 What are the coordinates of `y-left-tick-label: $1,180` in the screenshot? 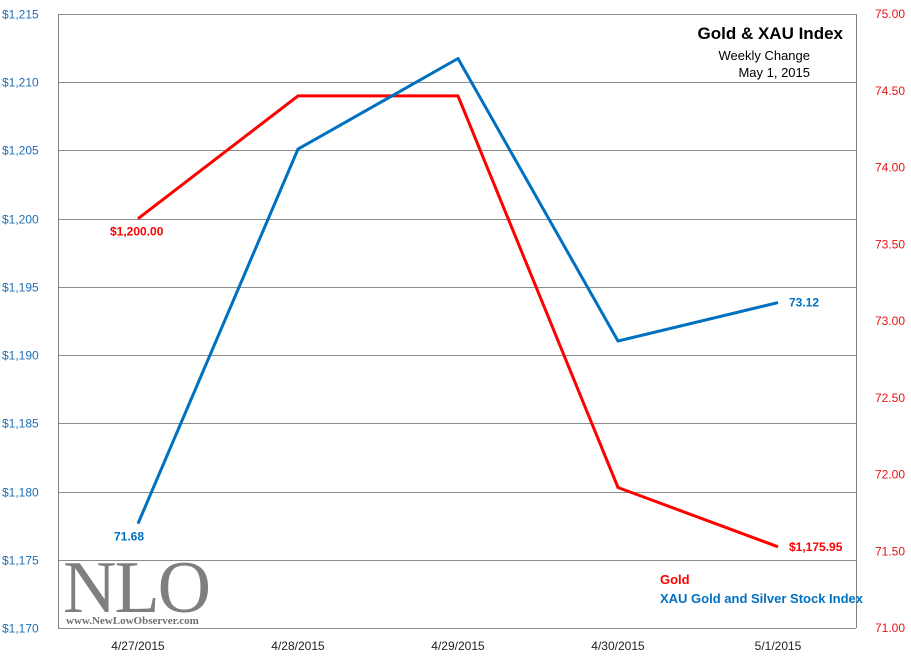 It's located at (20, 493).